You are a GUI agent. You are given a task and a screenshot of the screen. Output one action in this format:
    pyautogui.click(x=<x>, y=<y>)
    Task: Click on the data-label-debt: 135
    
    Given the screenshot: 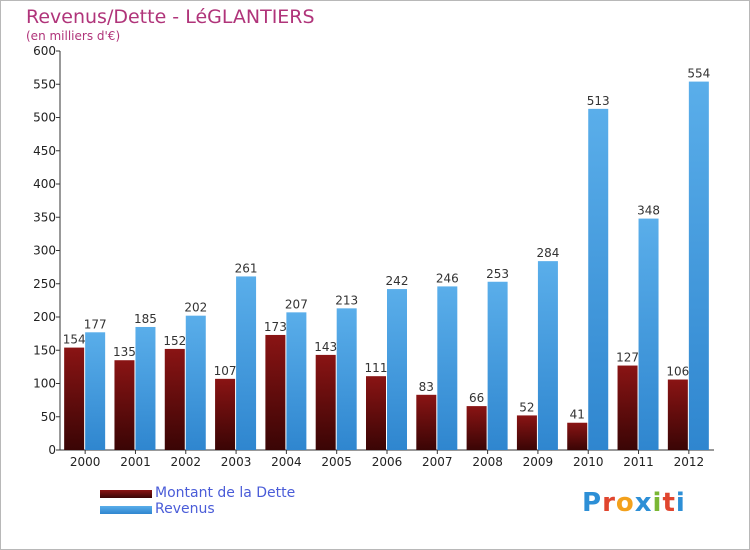 What is the action you would take?
    pyautogui.click(x=124, y=352)
    